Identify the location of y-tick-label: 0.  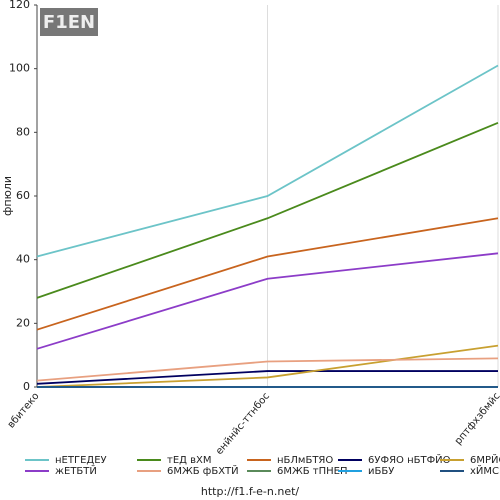
(26, 386).